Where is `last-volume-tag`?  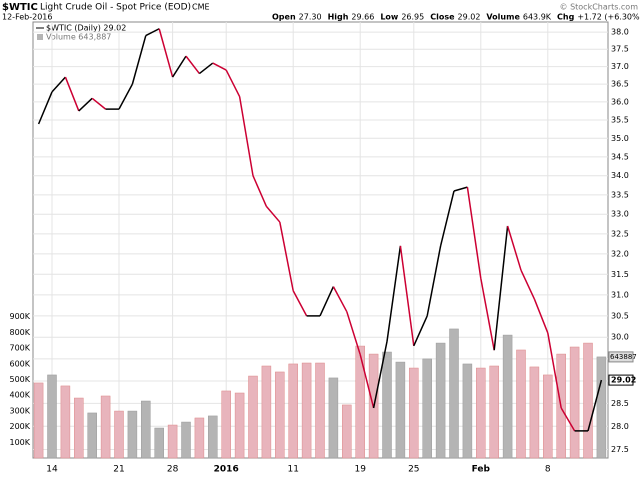 last-volume-tag is located at coordinates (621, 357).